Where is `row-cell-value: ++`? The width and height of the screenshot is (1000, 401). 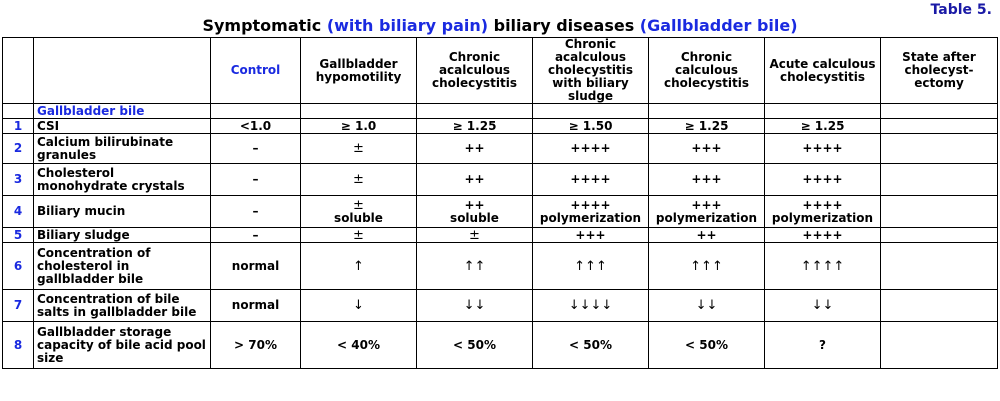 row-cell-value: ++ is located at coordinates (474, 204).